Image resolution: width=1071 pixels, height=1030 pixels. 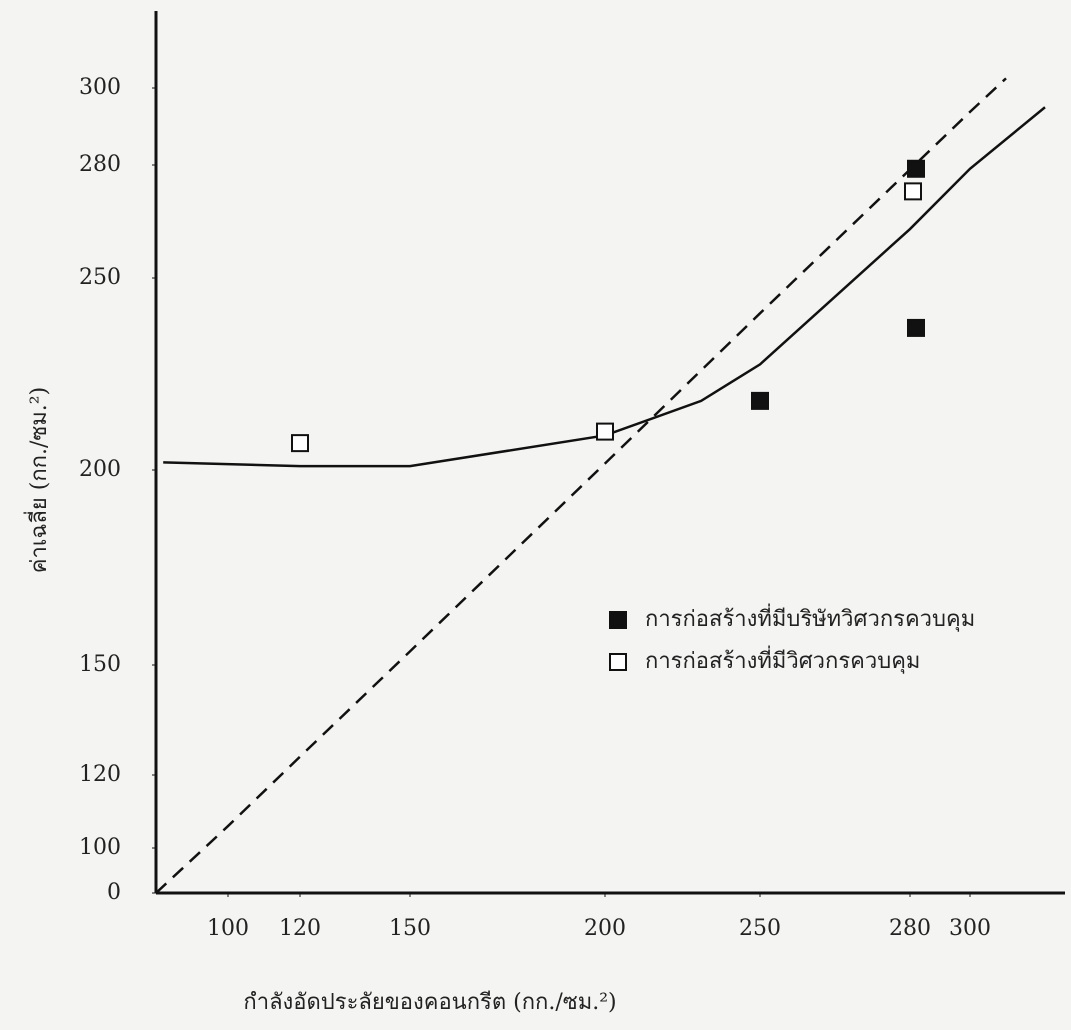 What do you see at coordinates (100, 664) in the screenshot?
I see `y-tick-label: 150` at bounding box center [100, 664].